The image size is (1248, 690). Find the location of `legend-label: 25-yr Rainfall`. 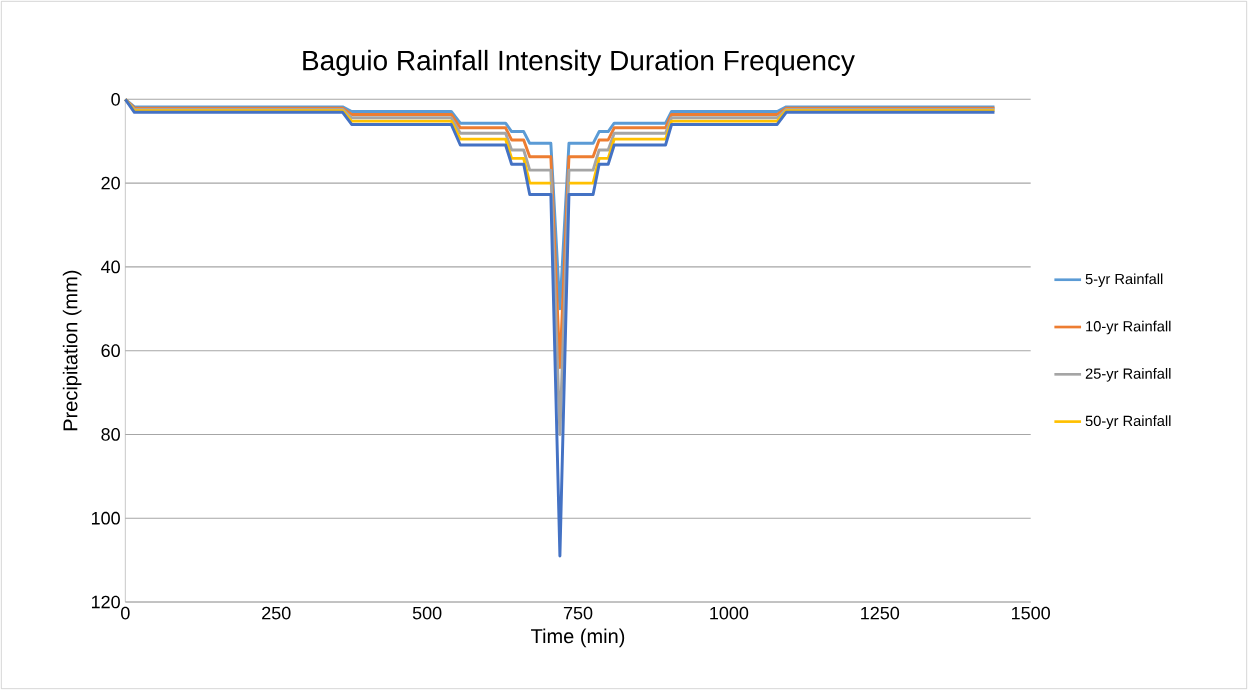

legend-label: 25-yr Rainfall is located at coordinates (1128, 375).